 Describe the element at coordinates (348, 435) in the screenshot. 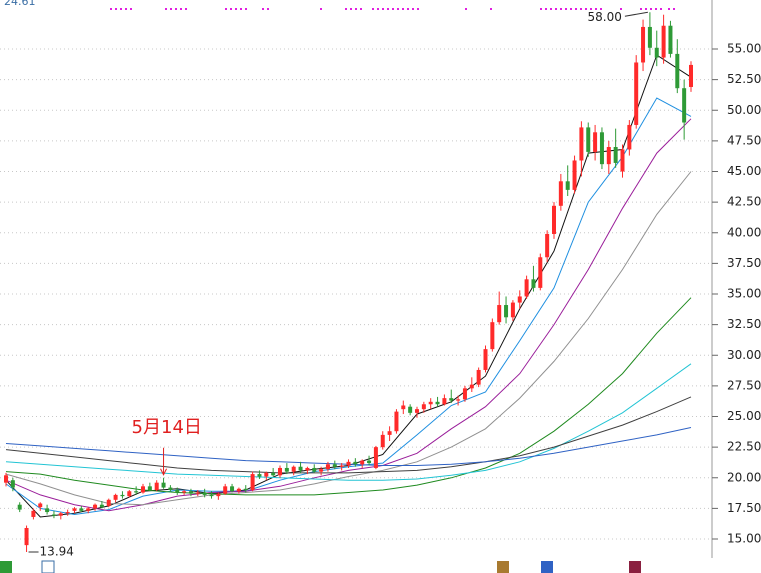

I see `moving-average-line` at that location.